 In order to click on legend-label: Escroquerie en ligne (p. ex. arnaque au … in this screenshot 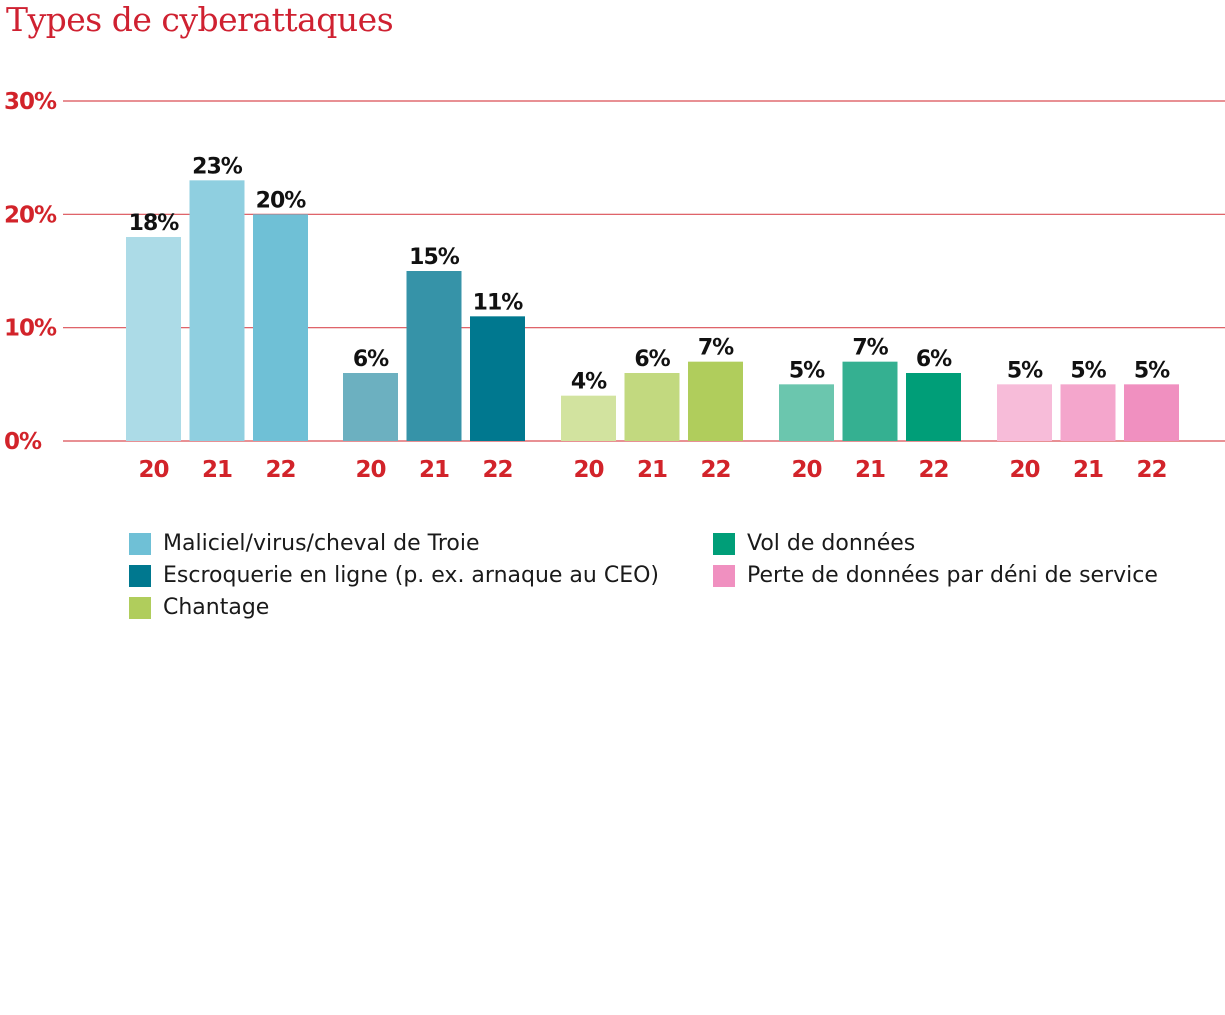, I will do `click(411, 575)`.